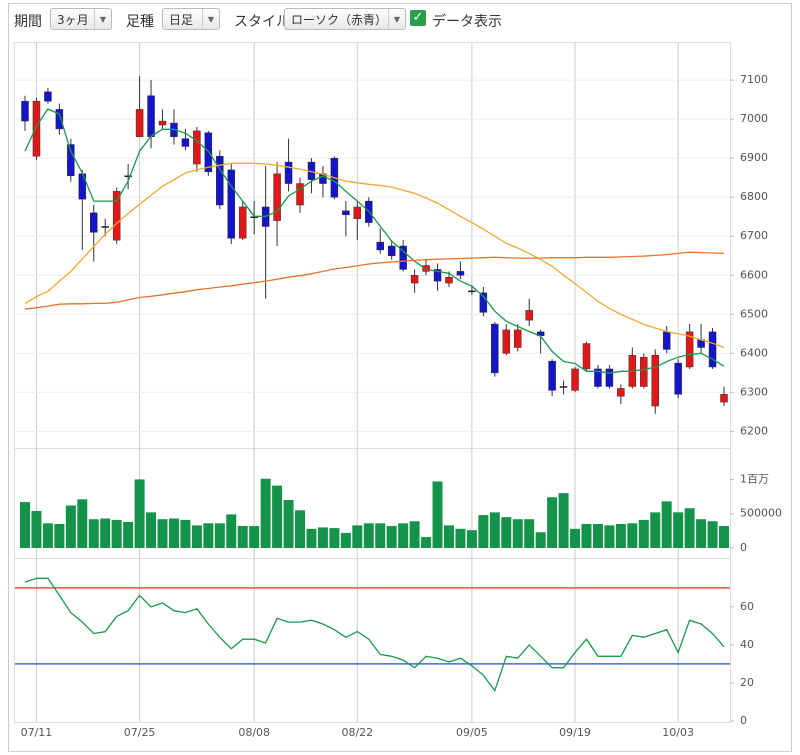 This screenshot has width=800, height=755. I want to click on dropdown-arrow: ▼, so click(102, 19).